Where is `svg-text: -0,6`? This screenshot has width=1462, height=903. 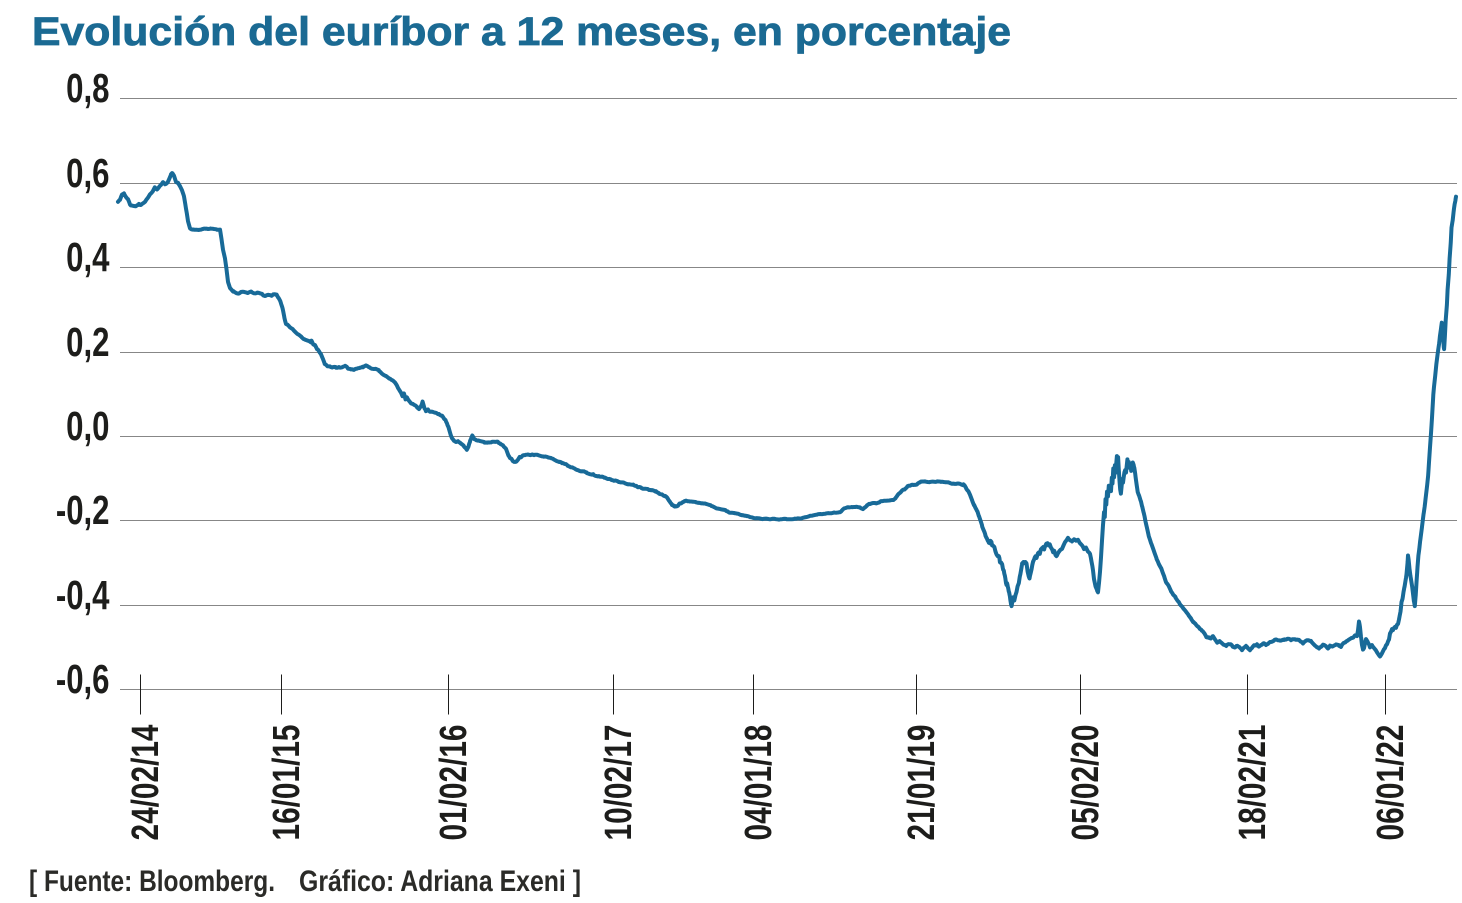 svg-text: -0,6 is located at coordinates (83, 679).